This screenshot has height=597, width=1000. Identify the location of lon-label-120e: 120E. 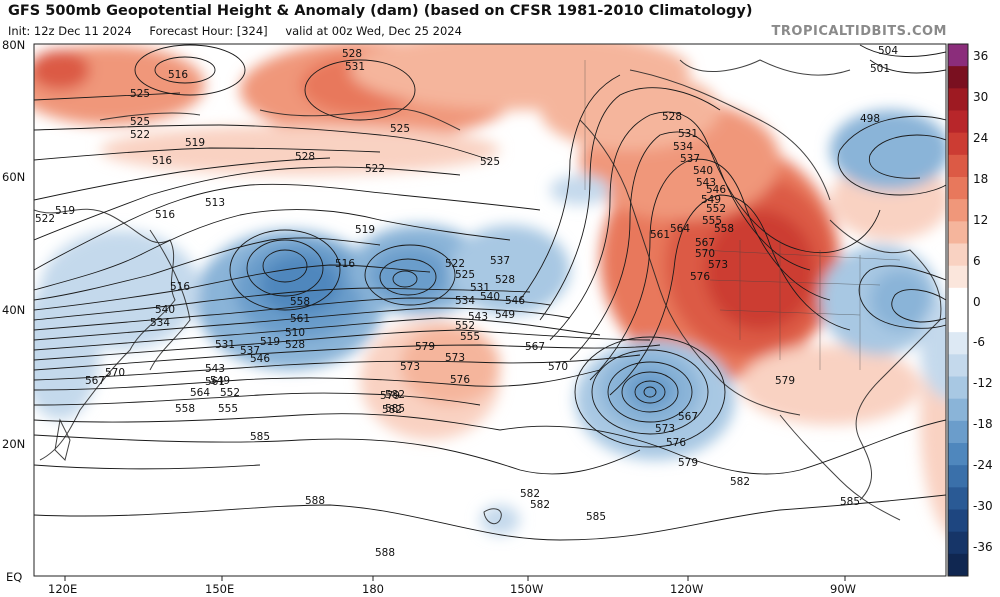
(63, 589).